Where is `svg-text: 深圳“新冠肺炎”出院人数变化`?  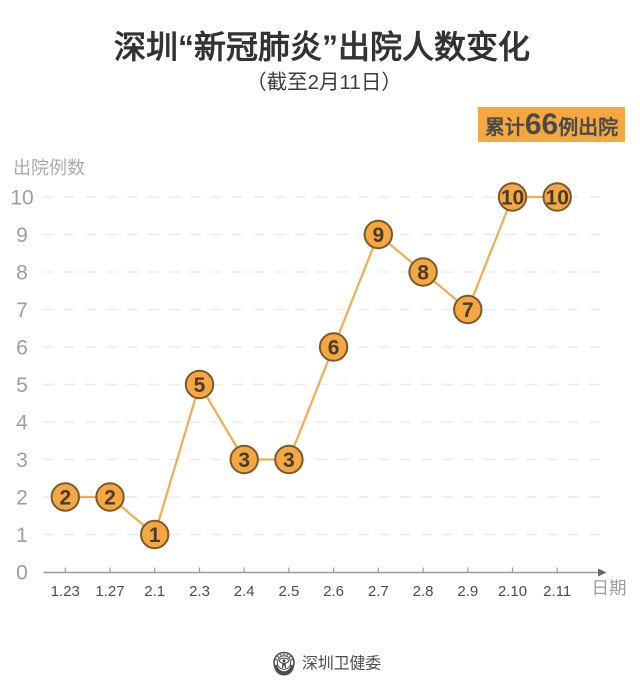
svg-text: 深圳“新冠肺炎”出院人数变化 is located at coordinates (322, 47).